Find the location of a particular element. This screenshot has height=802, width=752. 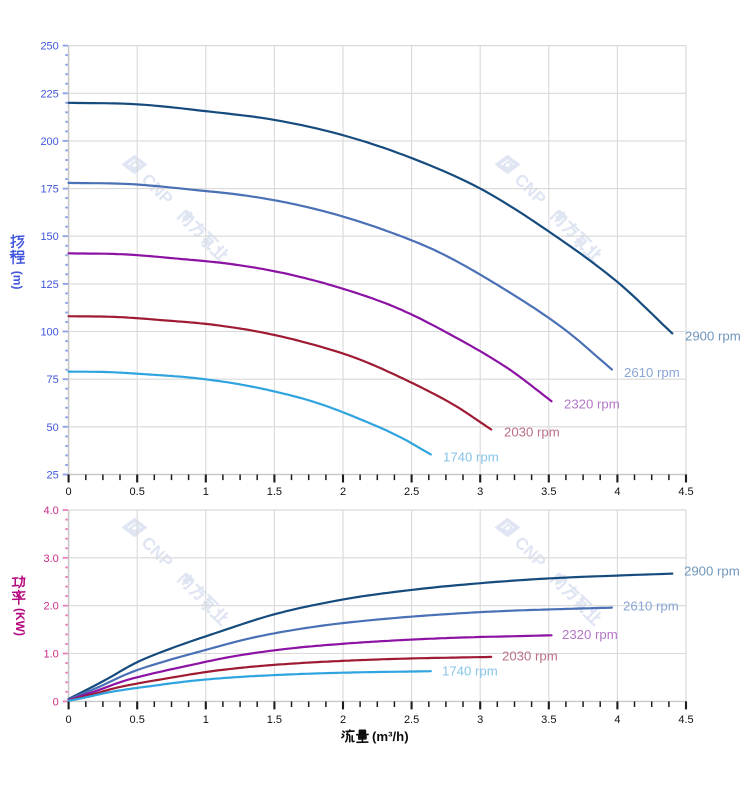

svg-text: 250 is located at coordinates (49, 47).